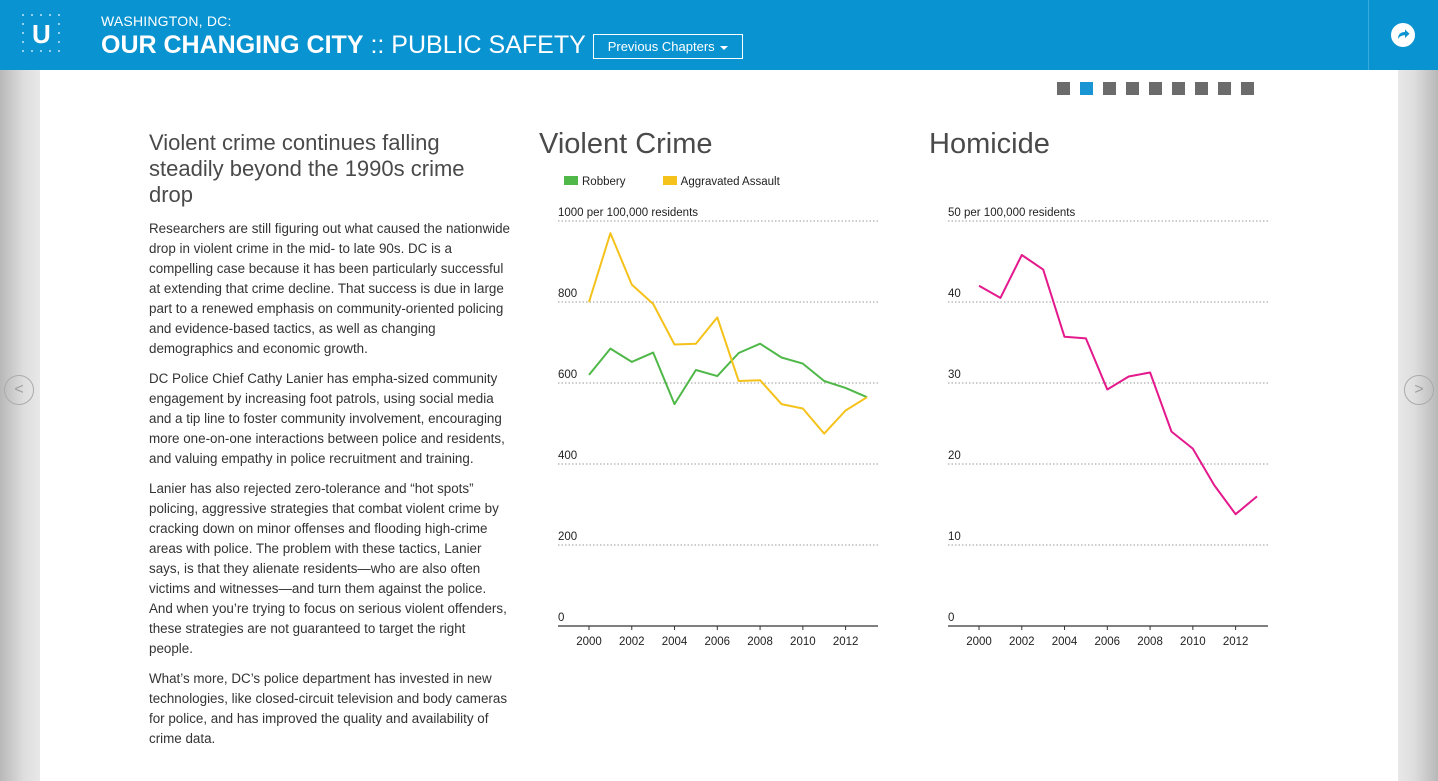 This screenshot has width=1438, height=781. I want to click on left-rail, so click(20, 425).